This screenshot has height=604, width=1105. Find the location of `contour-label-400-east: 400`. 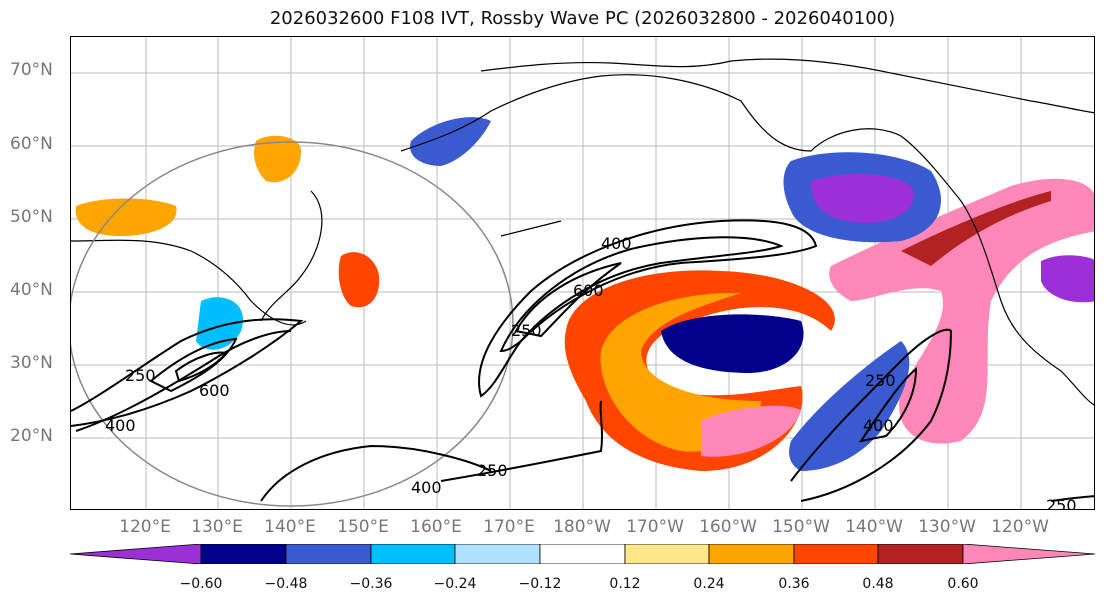

contour-label-400-east: 400 is located at coordinates (878, 425).